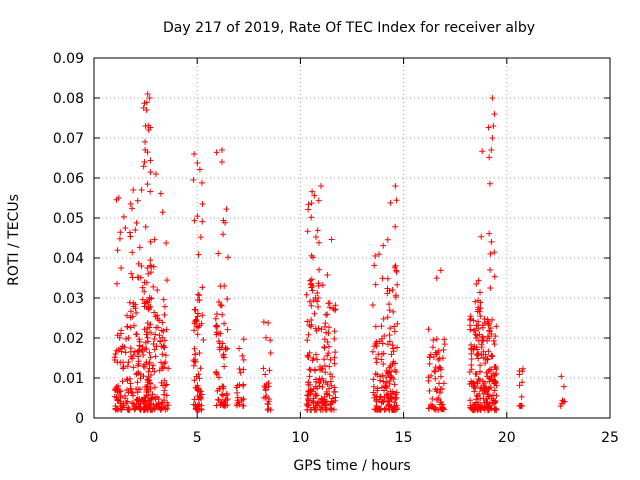 The image size is (640, 480). Describe the element at coordinates (507, 438) in the screenshot. I see `x-tick-label: 20` at that location.